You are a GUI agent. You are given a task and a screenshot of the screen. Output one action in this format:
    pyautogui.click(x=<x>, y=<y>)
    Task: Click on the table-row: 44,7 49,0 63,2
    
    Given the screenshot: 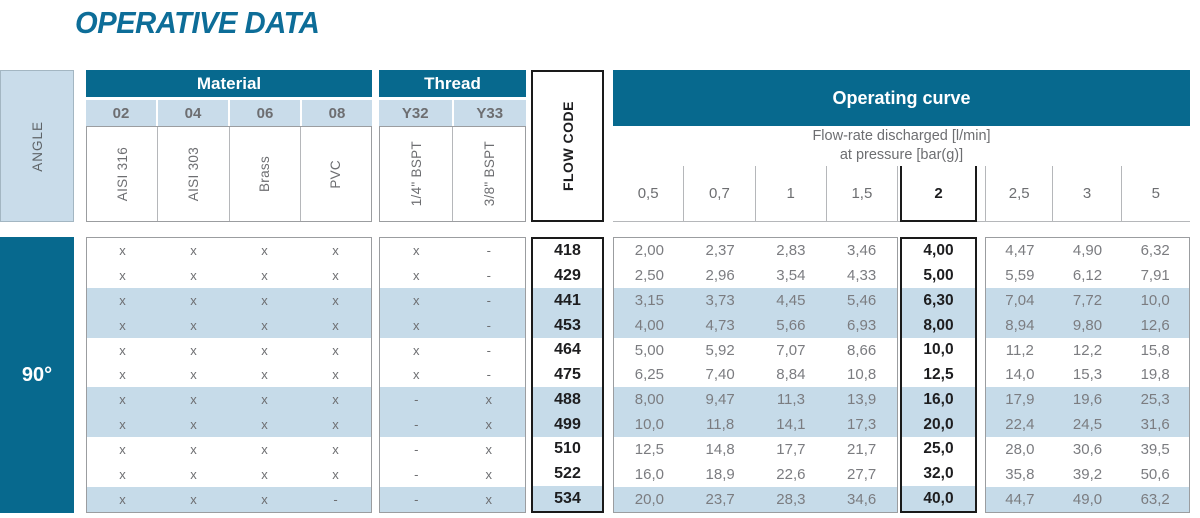 What is the action you would take?
    pyautogui.click(x=1087, y=499)
    